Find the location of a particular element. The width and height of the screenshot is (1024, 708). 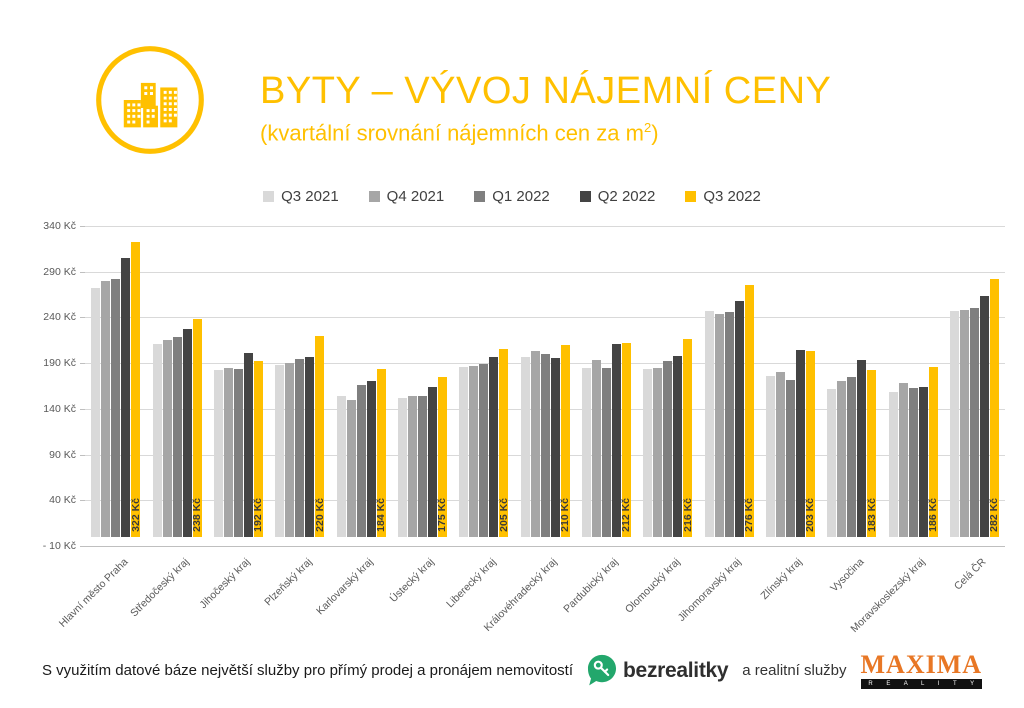

bar-q3-2022: 210 Kč is located at coordinates (565, 440).